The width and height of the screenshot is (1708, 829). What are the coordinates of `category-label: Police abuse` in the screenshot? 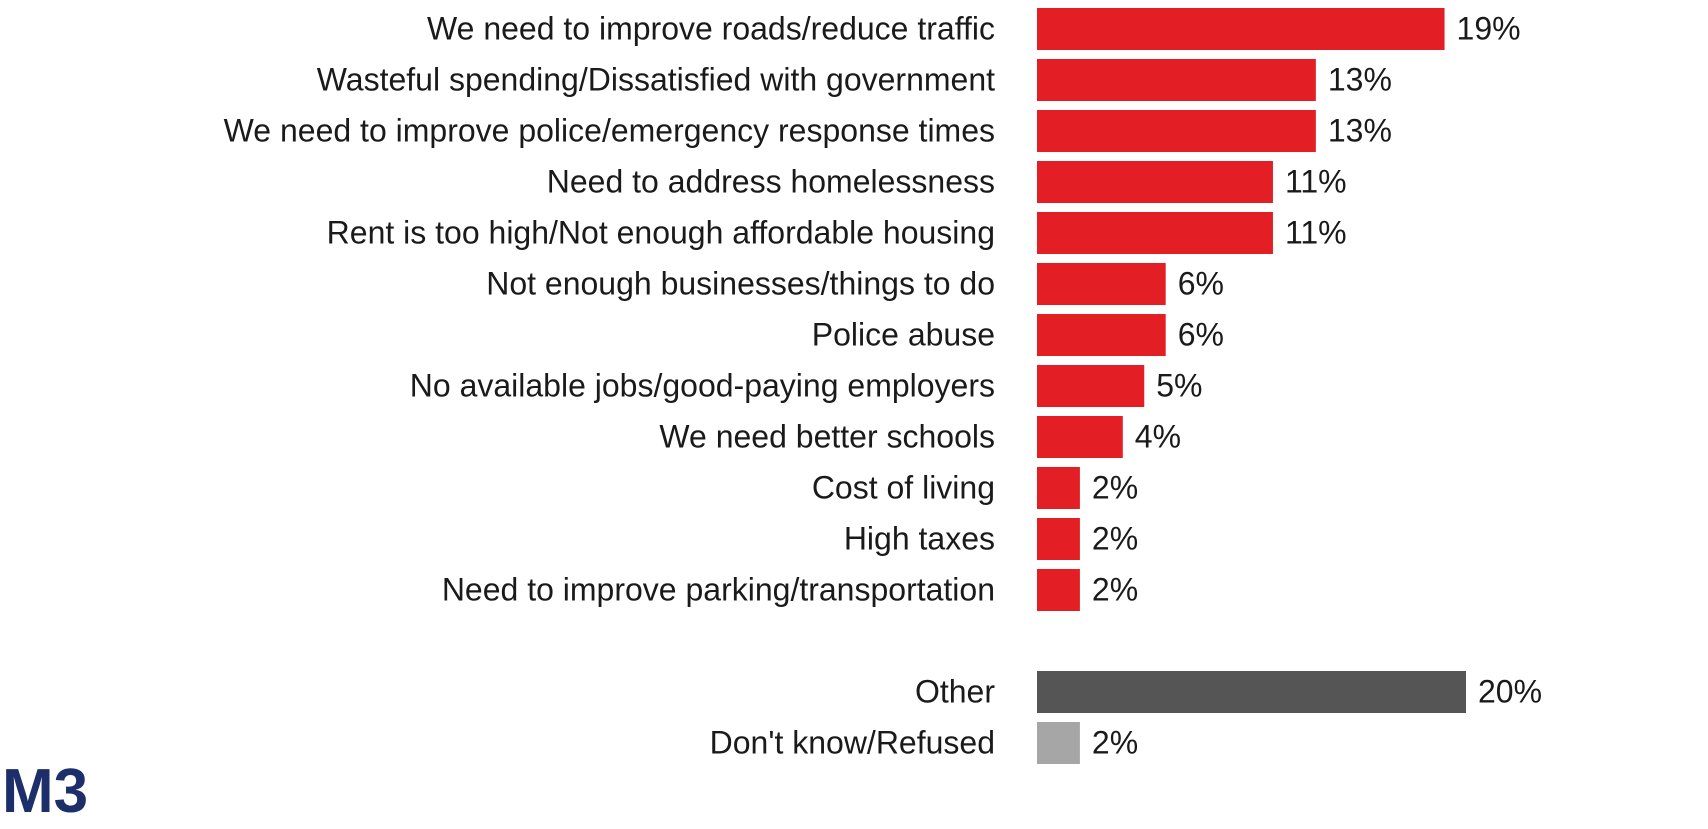 It's located at (903, 334).